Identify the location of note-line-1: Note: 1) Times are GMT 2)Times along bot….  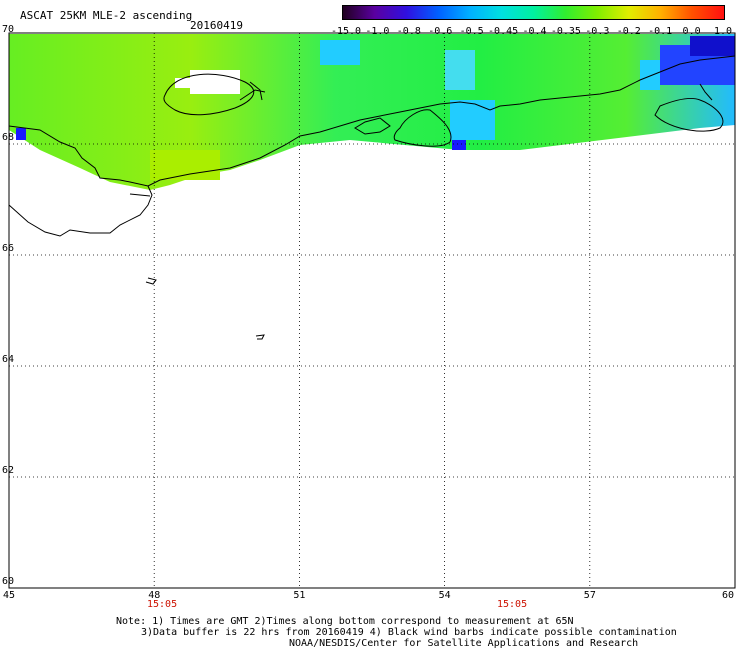
(345, 621).